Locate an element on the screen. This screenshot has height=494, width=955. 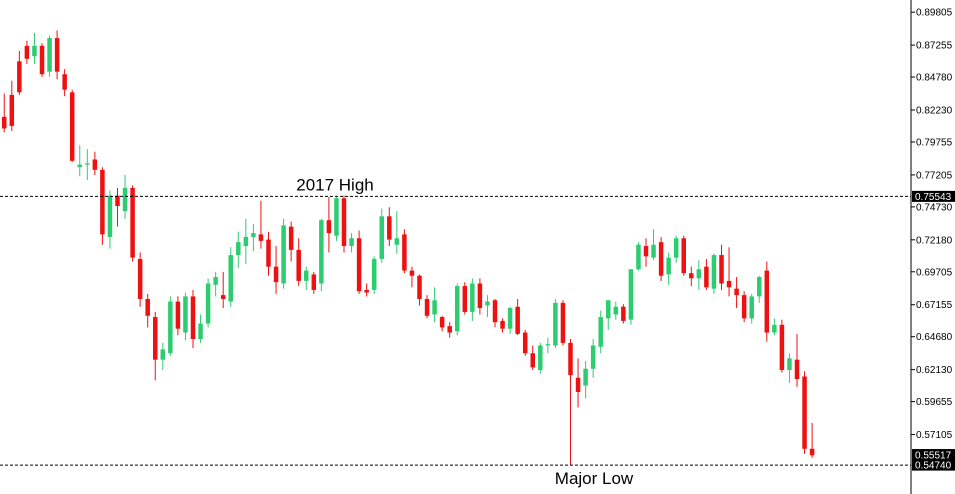
level-annotation: 2017 High is located at coordinates (335, 184).